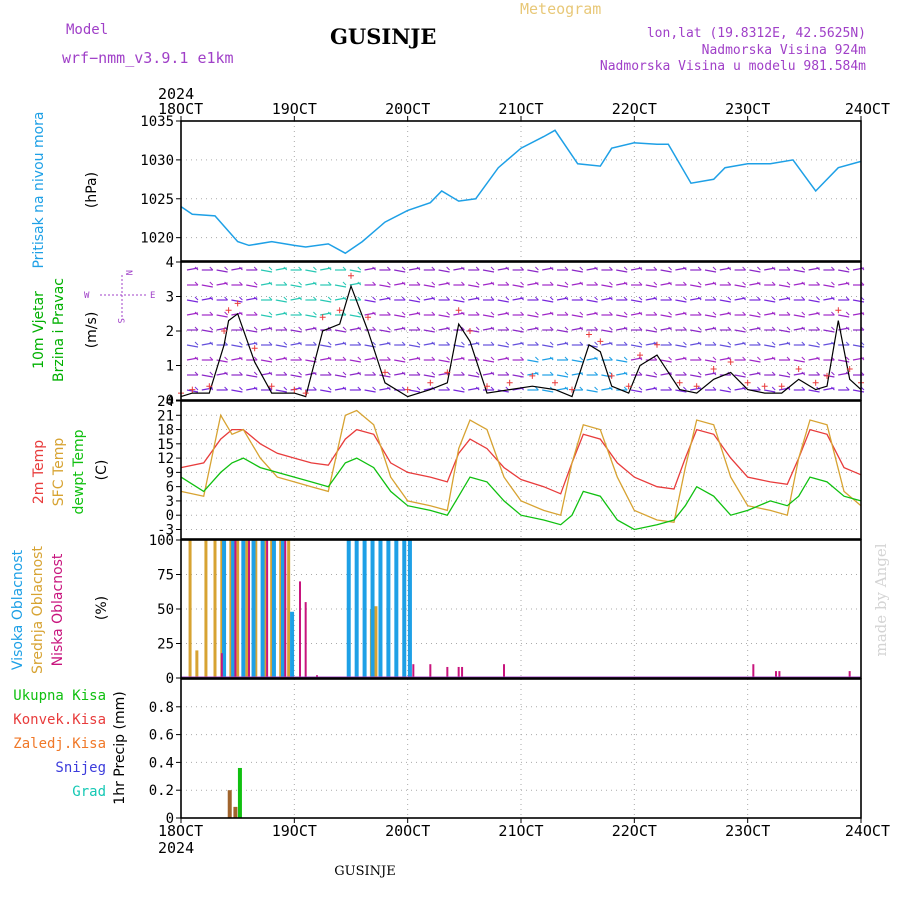 Image resolution: width=900 pixels, height=900 pixels. Describe the element at coordinates (747, 831) in the screenshot. I see `time-tick-bottom: 23OCT` at that location.